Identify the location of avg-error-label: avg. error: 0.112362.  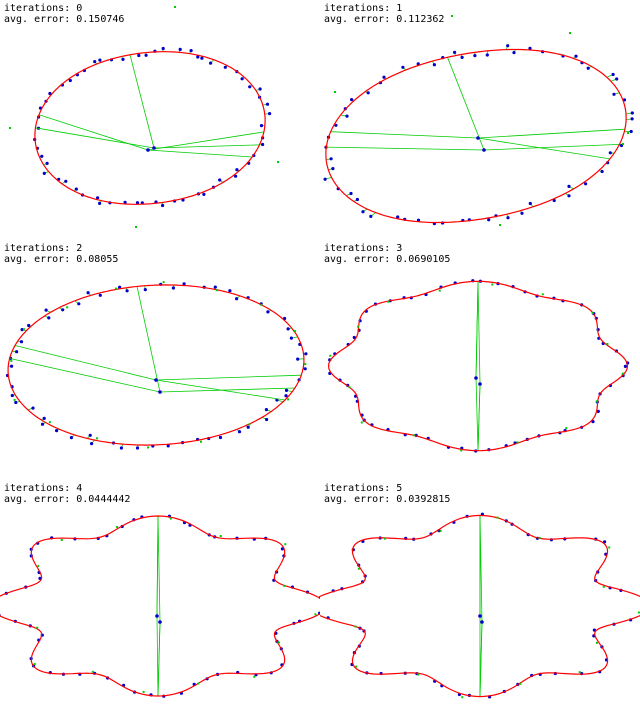
(384, 19).